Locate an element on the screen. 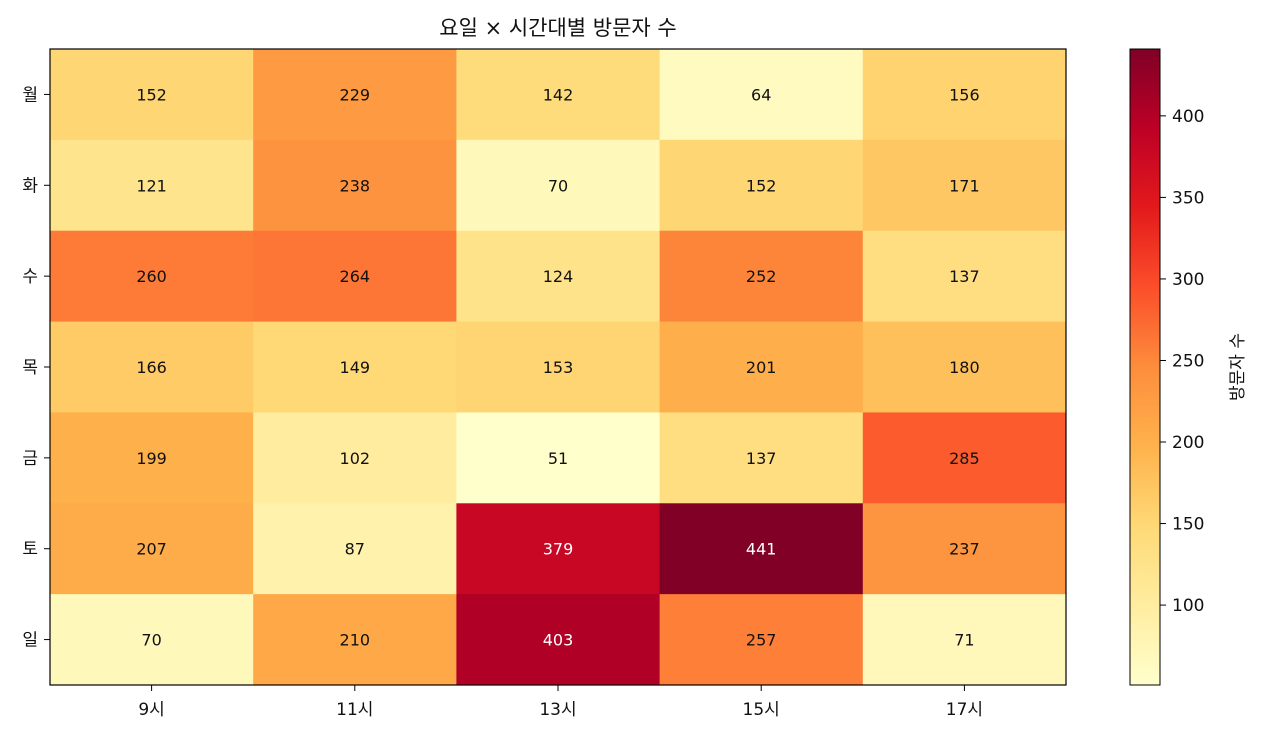 The image size is (1262, 736). colorbar is located at coordinates (1145, 367).